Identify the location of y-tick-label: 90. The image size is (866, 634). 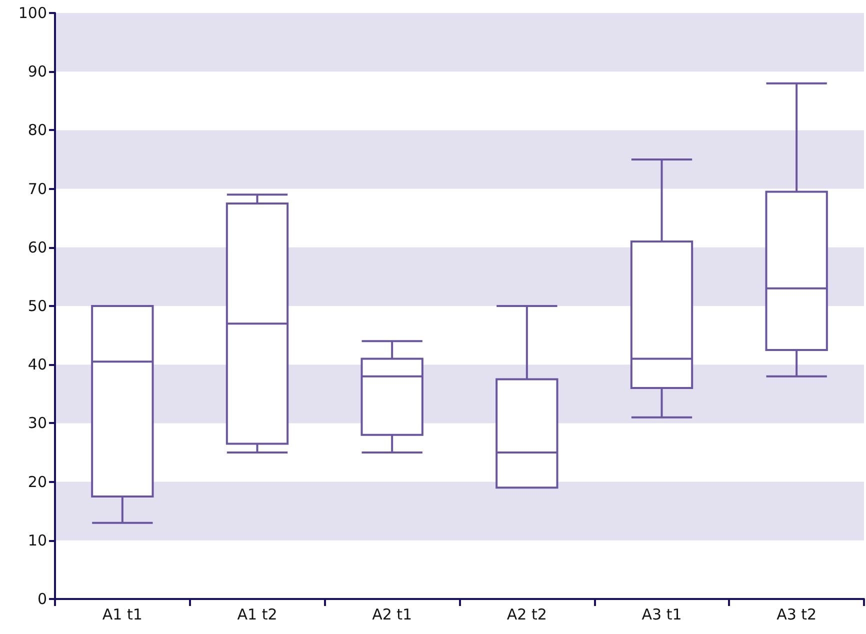
(37, 71).